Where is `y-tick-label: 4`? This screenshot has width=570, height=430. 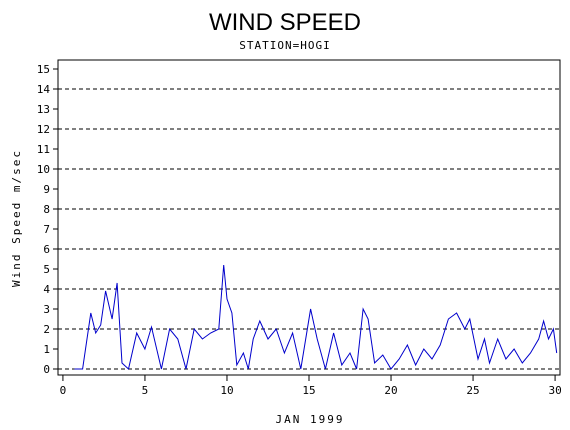
y-tick-label: 4 is located at coordinates (46, 289).